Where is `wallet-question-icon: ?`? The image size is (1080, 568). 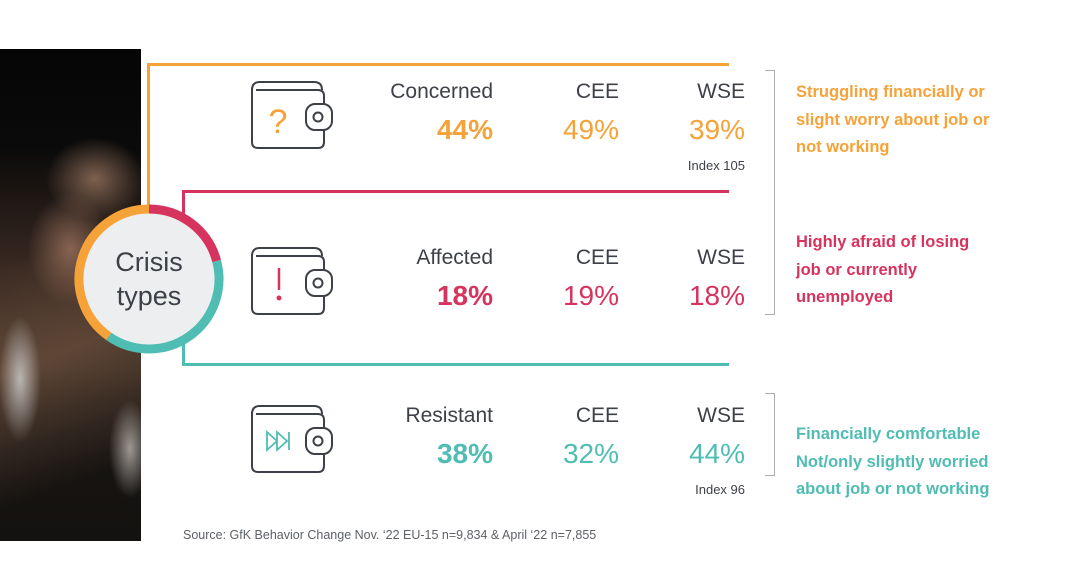 wallet-question-icon: ? is located at coordinates (292, 115).